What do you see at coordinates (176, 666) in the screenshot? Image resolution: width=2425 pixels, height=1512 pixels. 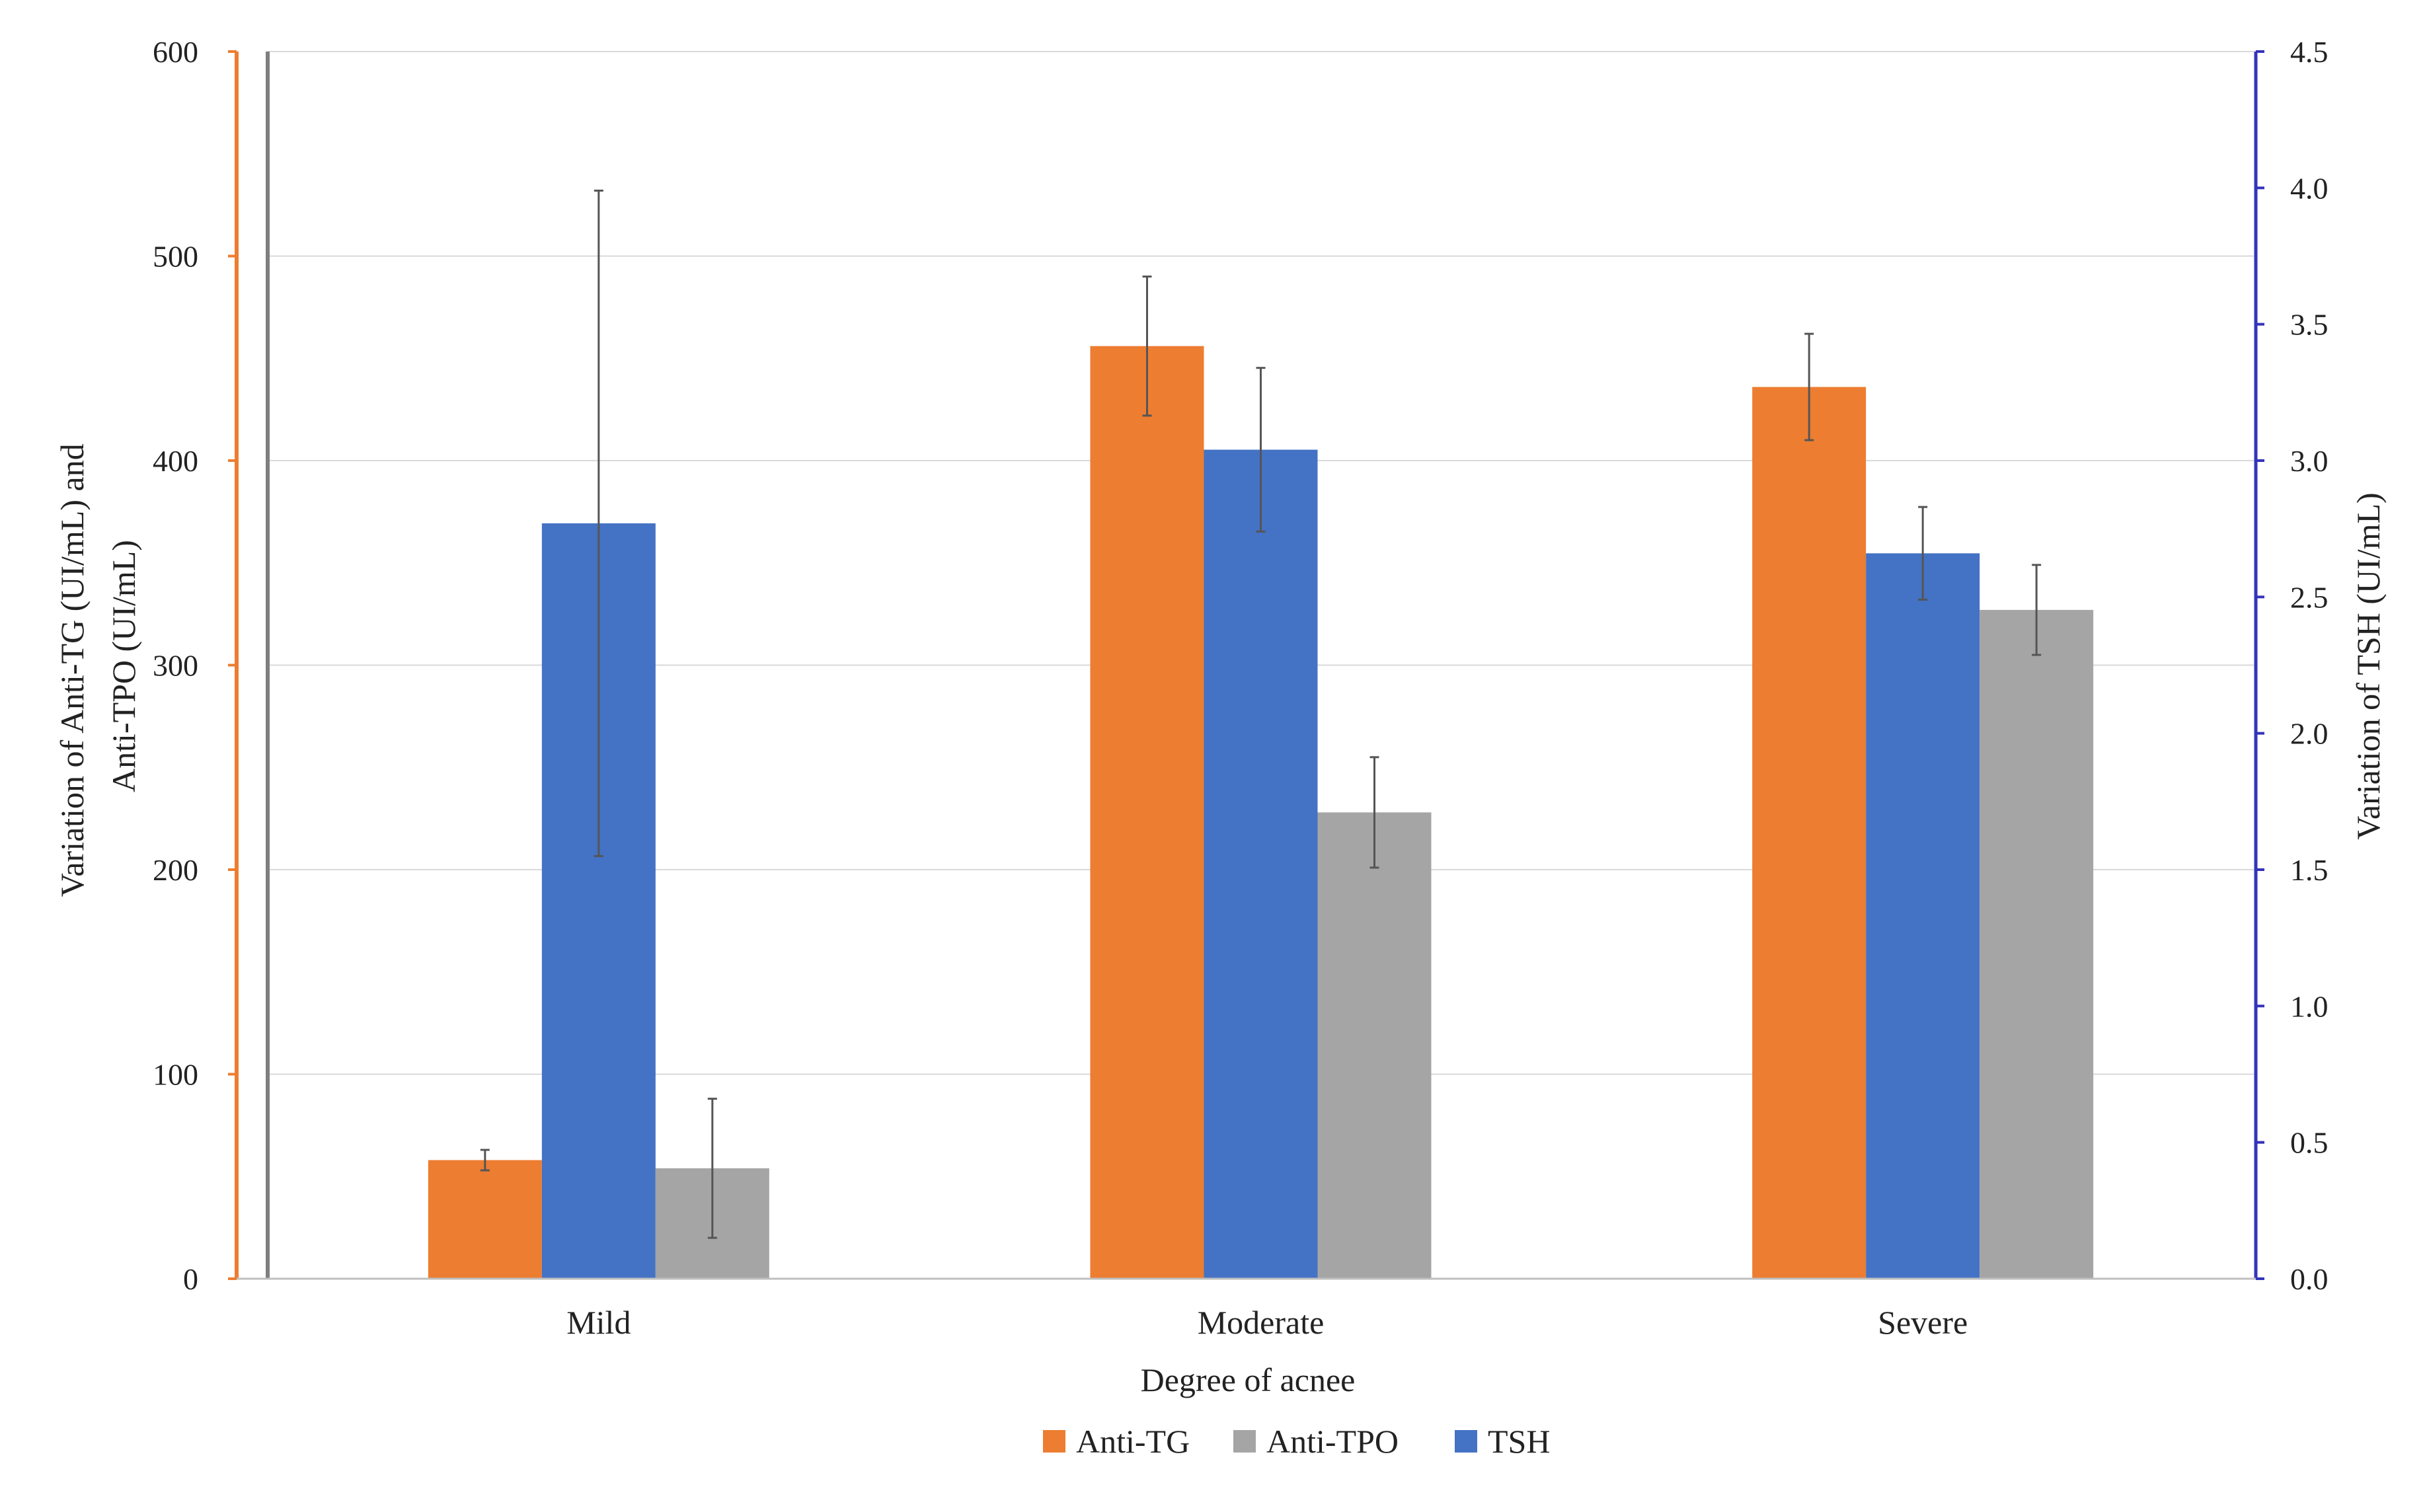 I see `left-tick-label: 300` at bounding box center [176, 666].